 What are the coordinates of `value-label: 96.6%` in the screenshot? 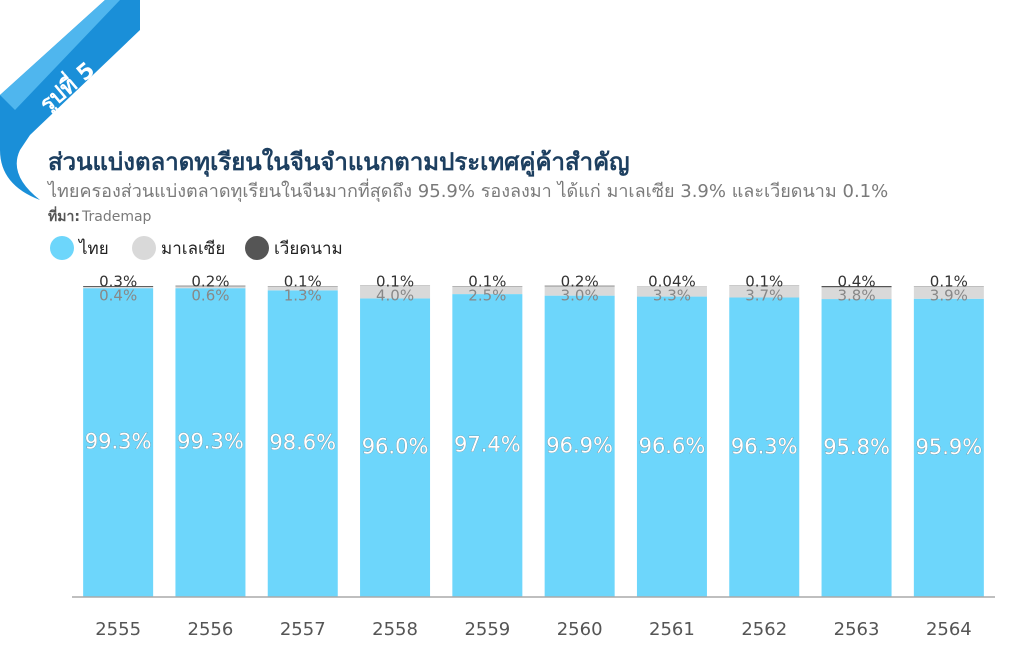 It's located at (672, 446).